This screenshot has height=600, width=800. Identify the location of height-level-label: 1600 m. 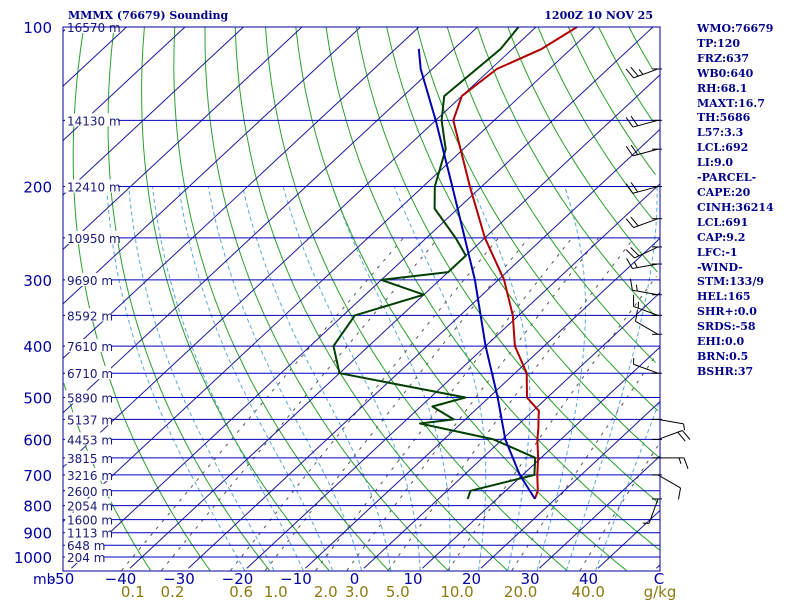
(90, 521).